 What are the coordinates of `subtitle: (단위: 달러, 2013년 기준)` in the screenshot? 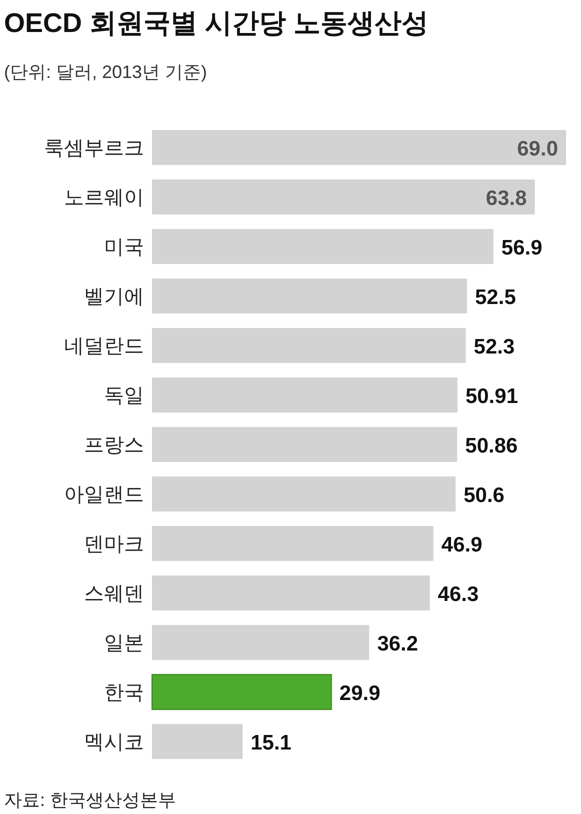 It's located at (106, 72).